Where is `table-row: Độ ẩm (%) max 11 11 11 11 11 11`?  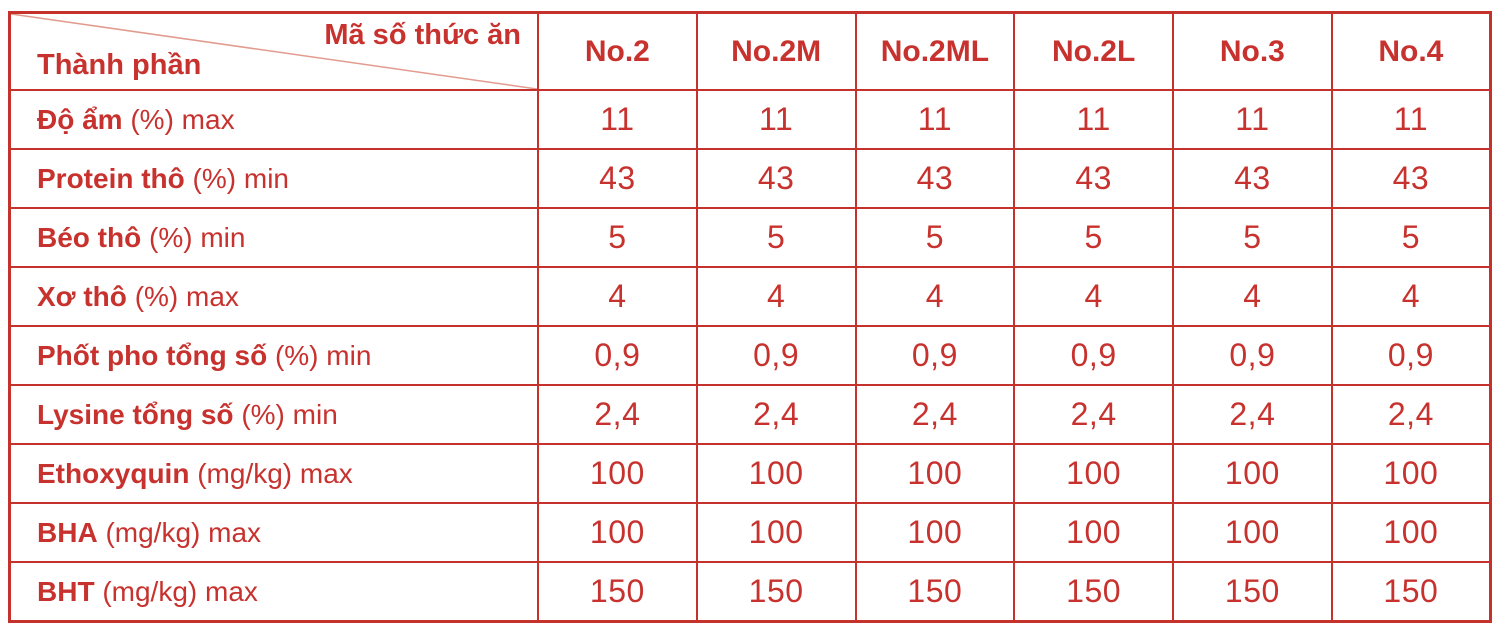
table-row: Độ ẩm (%) max 11 11 11 11 11 11 is located at coordinates (750, 119).